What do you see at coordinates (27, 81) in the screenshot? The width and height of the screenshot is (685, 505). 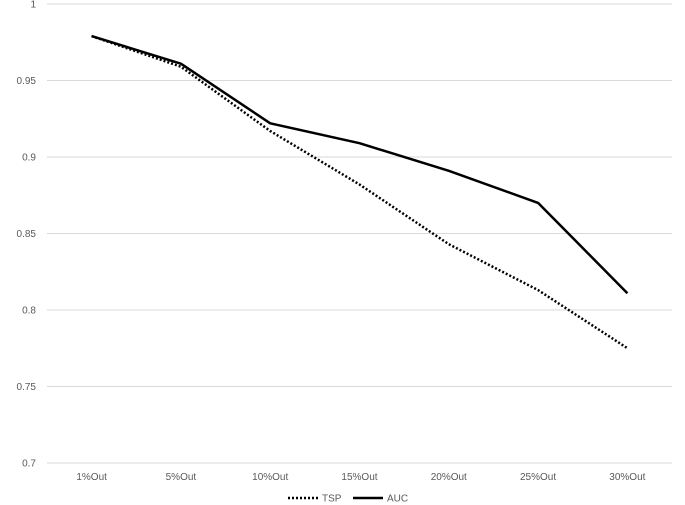 I see `y-tick-label: 0.95` at bounding box center [27, 81].